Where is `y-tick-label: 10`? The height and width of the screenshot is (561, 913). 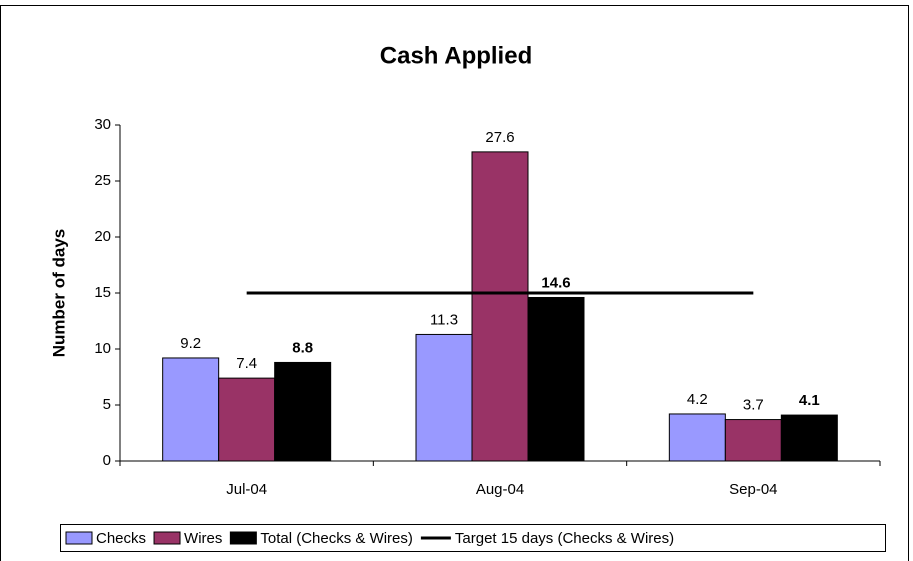
y-tick-label: 10 is located at coordinates (102, 348).